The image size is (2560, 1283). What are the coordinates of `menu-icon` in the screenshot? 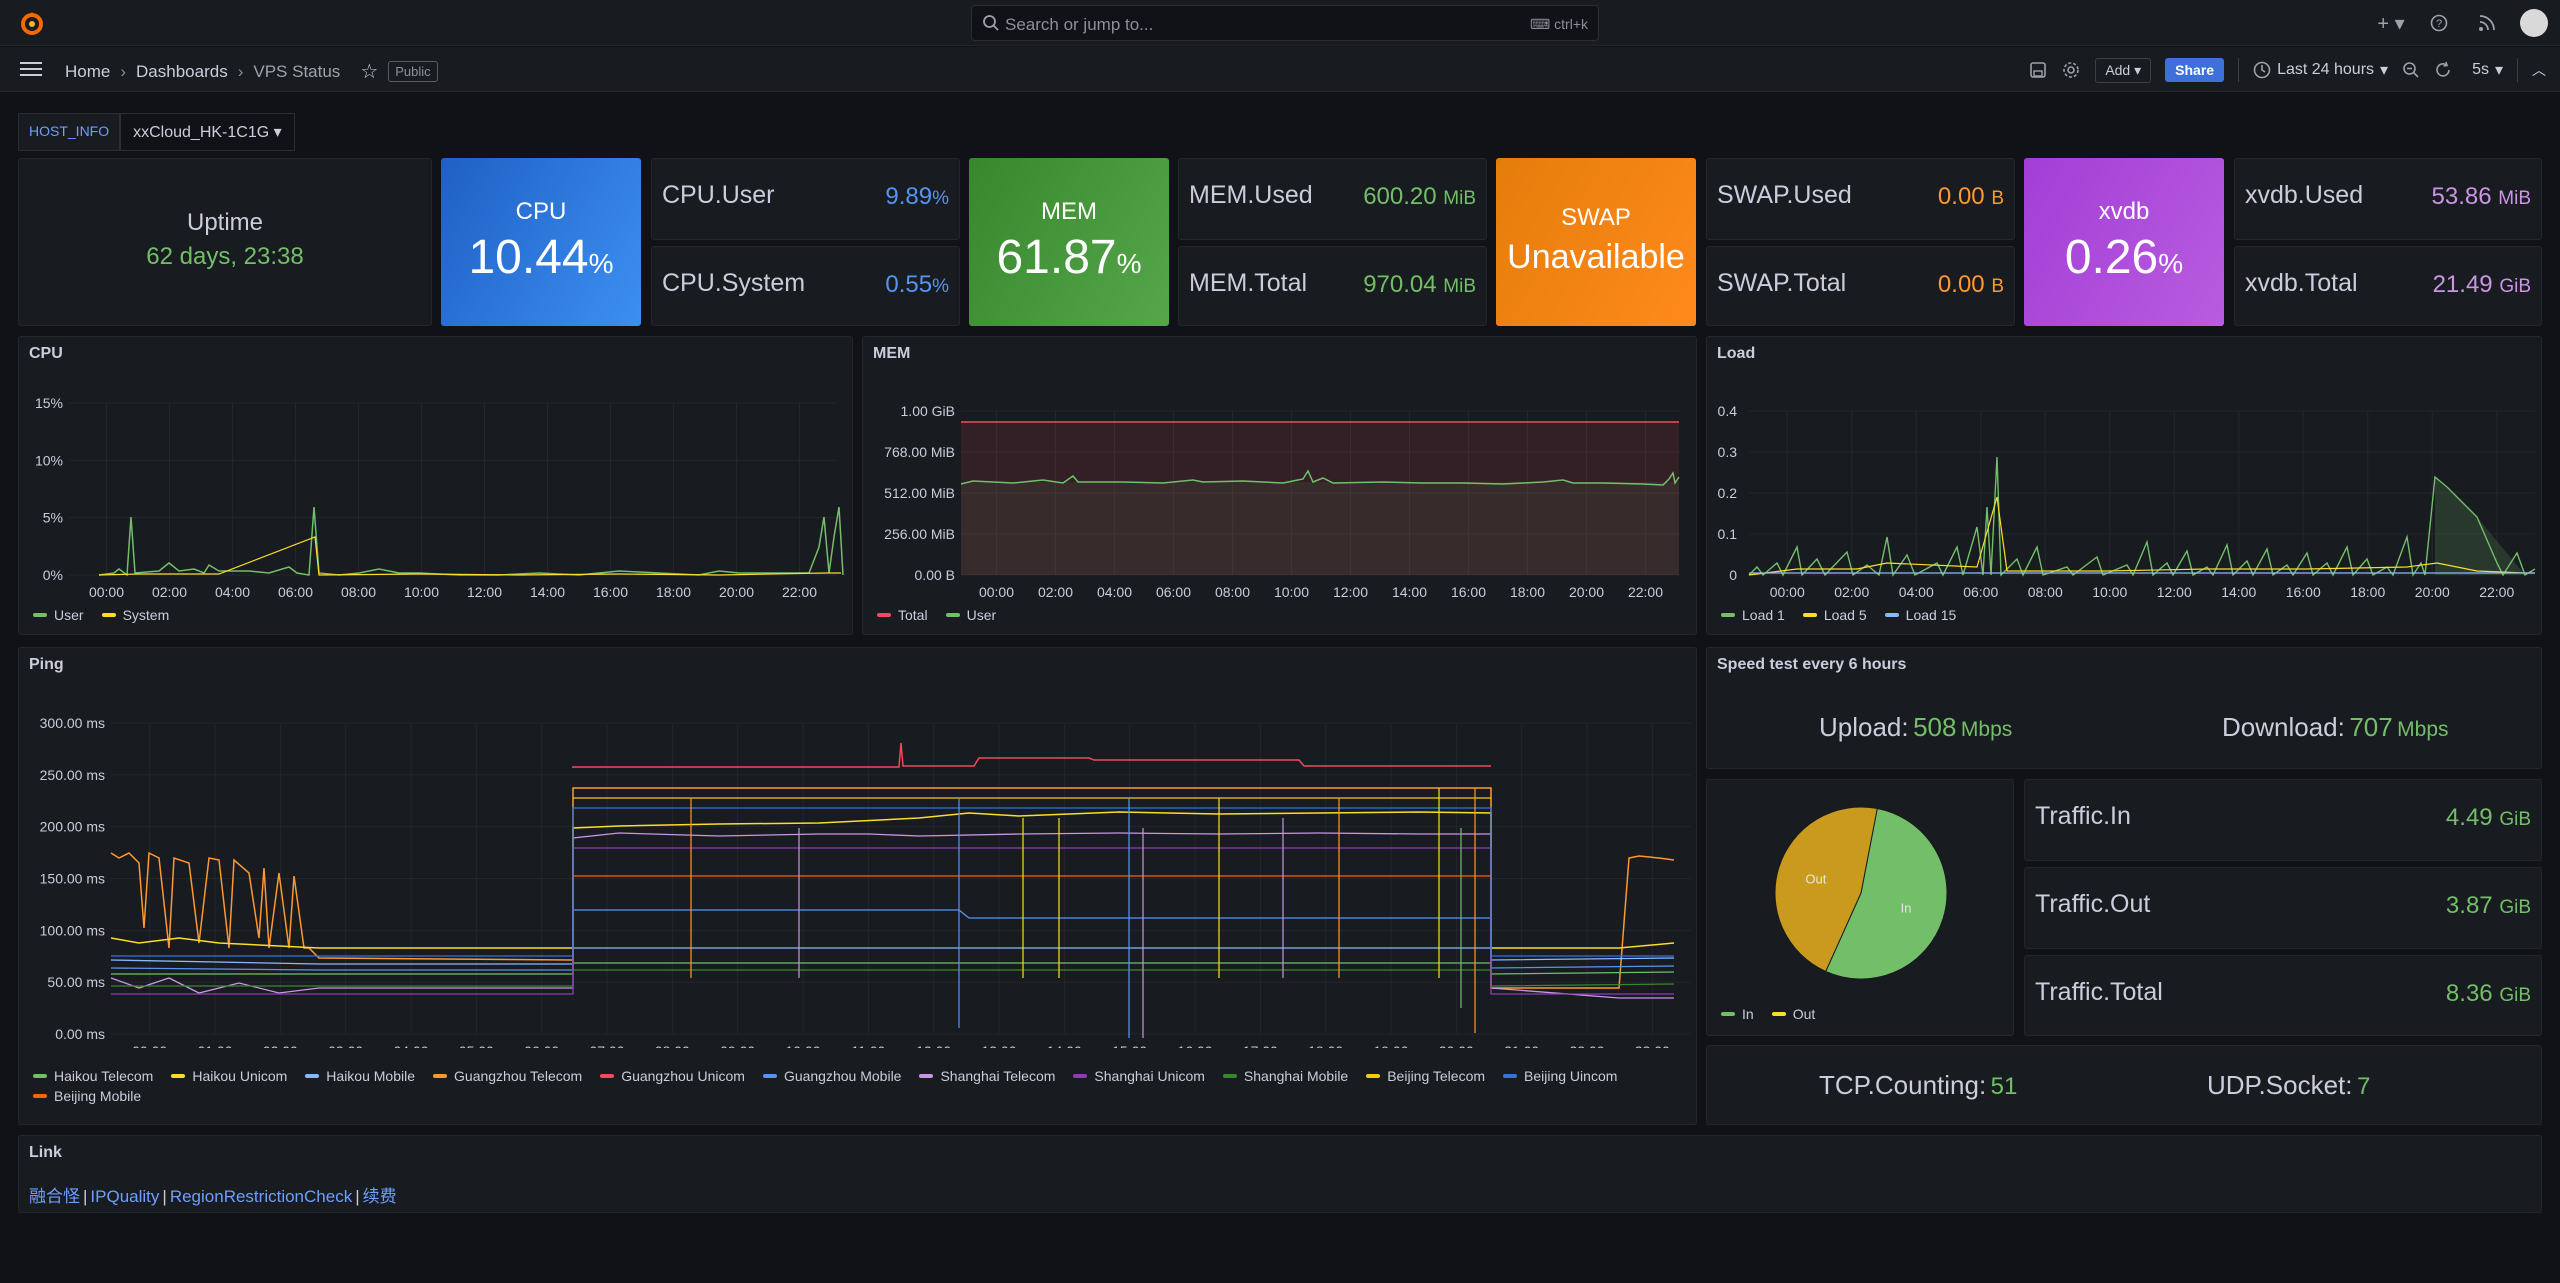 It's located at (31, 69).